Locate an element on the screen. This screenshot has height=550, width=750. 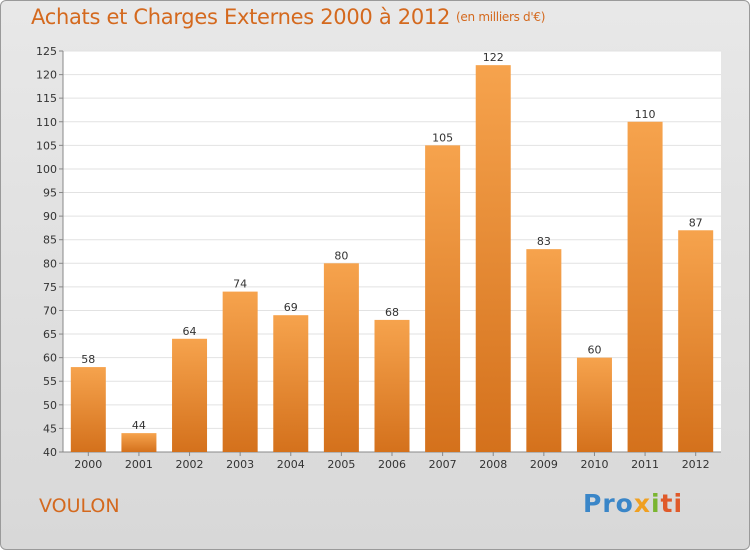
y-tick-label: 45 is located at coordinates (50, 428).